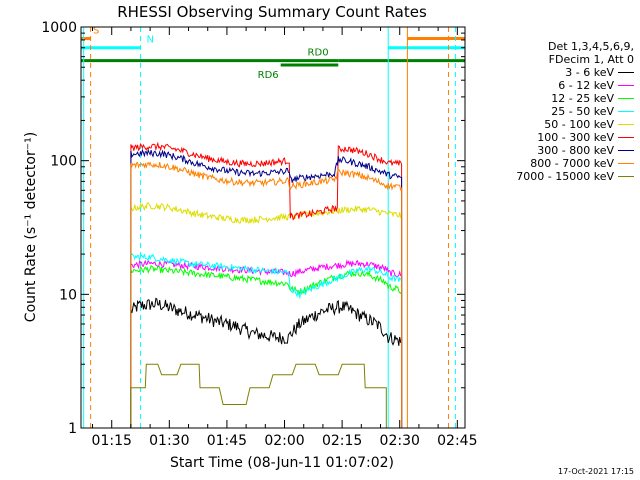  Describe the element at coordinates (112, 441) in the screenshot. I see `x-tick-label: 01:15` at that location.